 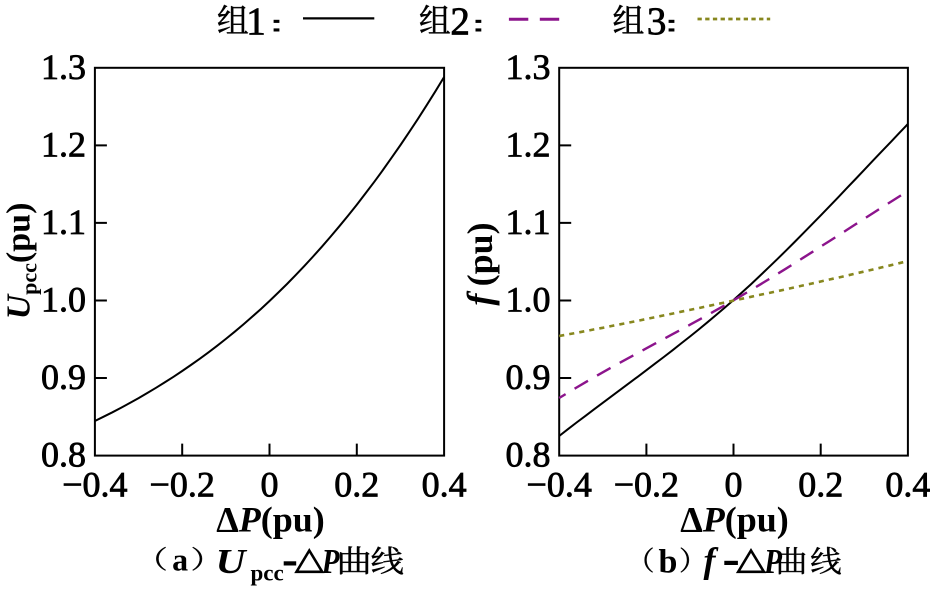 I want to click on svg-text: 3, so click(x=657, y=21).